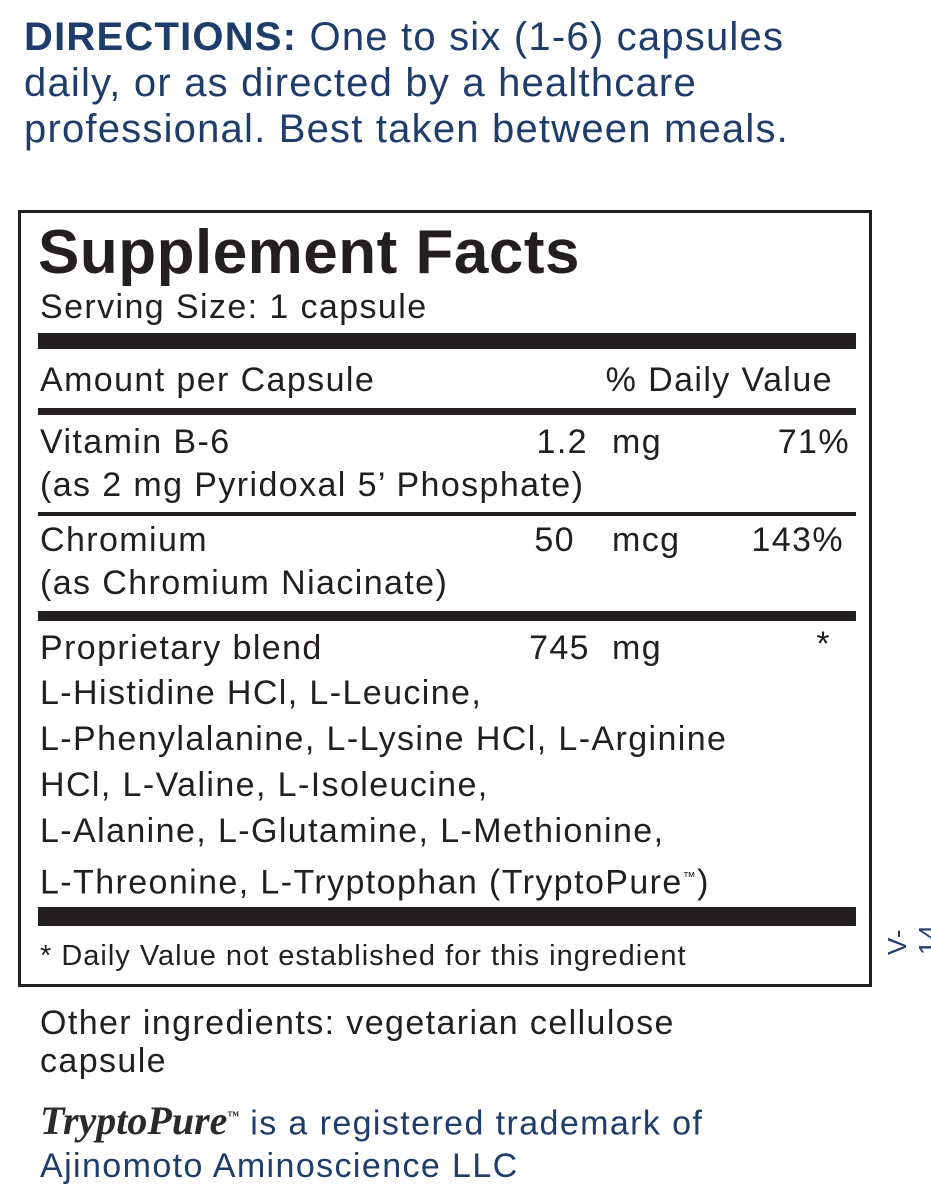  Describe the element at coordinates (264, 785) in the screenshot. I see `blend-ingredients: HCl, L-Valine, L-Isoleucine,` at that location.